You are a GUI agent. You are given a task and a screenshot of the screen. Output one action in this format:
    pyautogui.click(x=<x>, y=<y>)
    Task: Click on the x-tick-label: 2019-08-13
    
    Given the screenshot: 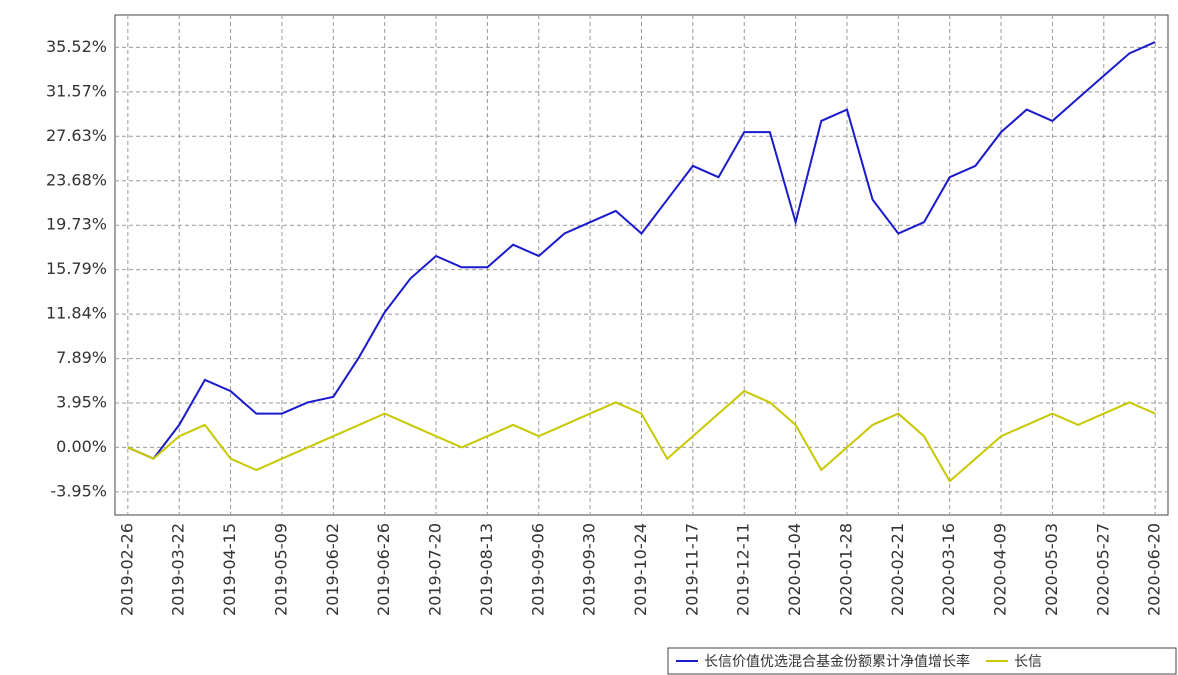 What is the action you would take?
    pyautogui.click(x=486, y=569)
    